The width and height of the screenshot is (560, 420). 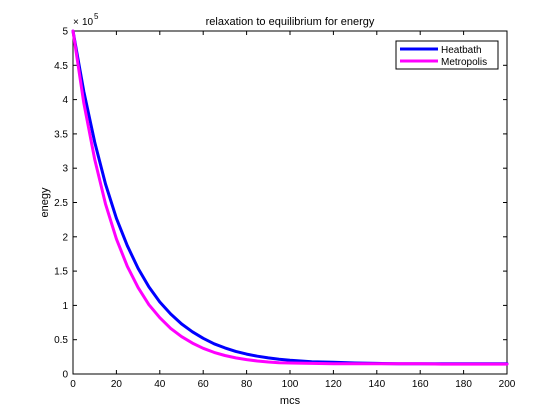 What do you see at coordinates (61, 272) in the screenshot?
I see `y-tick-label: 1.5` at bounding box center [61, 272].